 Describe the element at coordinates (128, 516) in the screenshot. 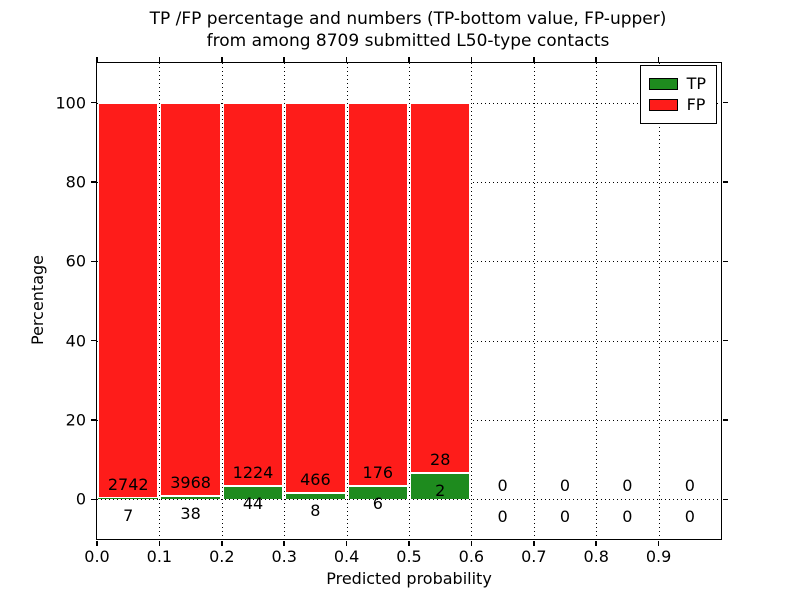

I see `tp-count-label: 7` at that location.